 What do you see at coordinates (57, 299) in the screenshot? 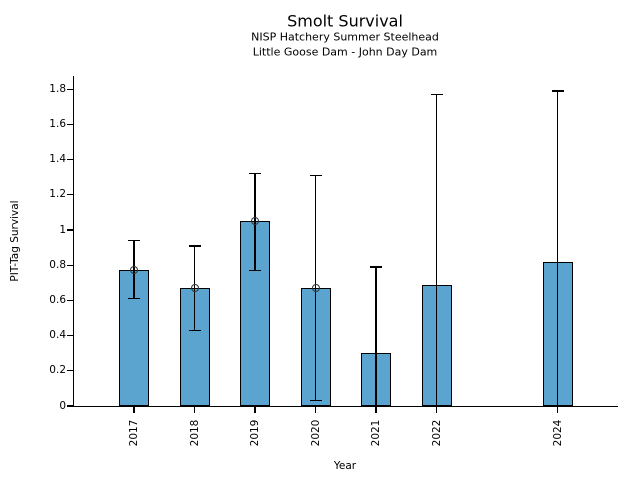
I see `y-tick-label: 0.6` at bounding box center [57, 299].